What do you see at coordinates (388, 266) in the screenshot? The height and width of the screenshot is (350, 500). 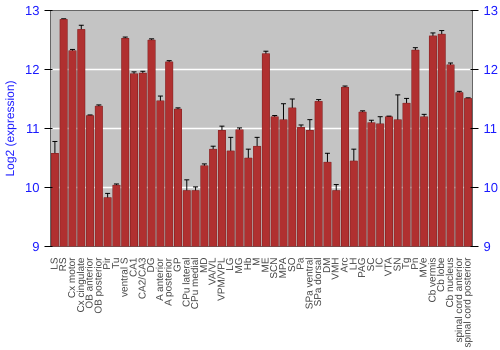 I see `x-tick-label: VTA` at bounding box center [388, 266].